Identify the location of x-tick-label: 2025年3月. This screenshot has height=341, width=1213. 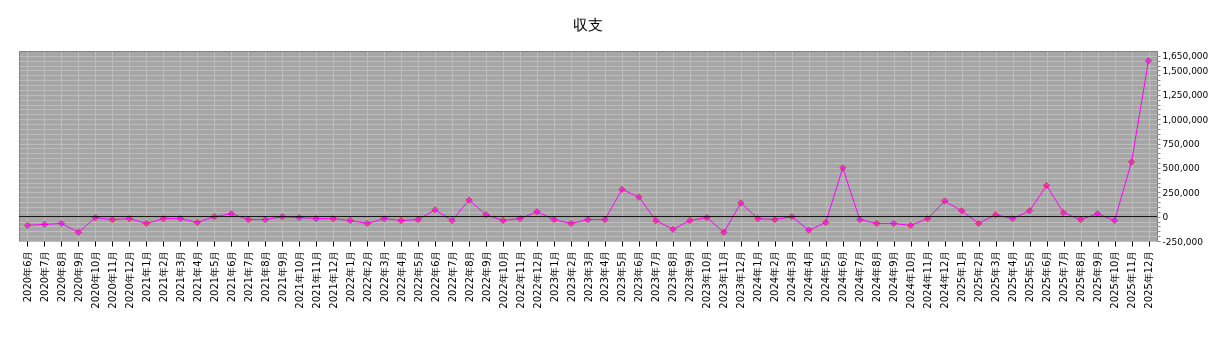
(996, 276).